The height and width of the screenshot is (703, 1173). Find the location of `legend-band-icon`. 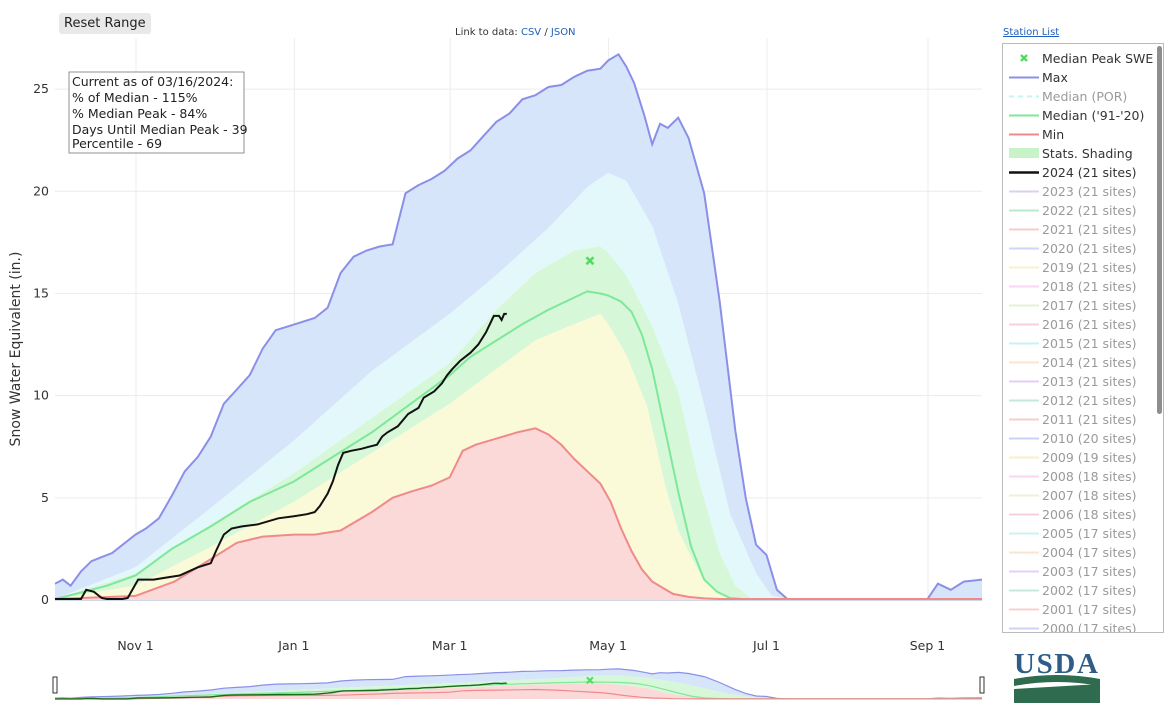

legend-band-icon is located at coordinates (1024, 153).